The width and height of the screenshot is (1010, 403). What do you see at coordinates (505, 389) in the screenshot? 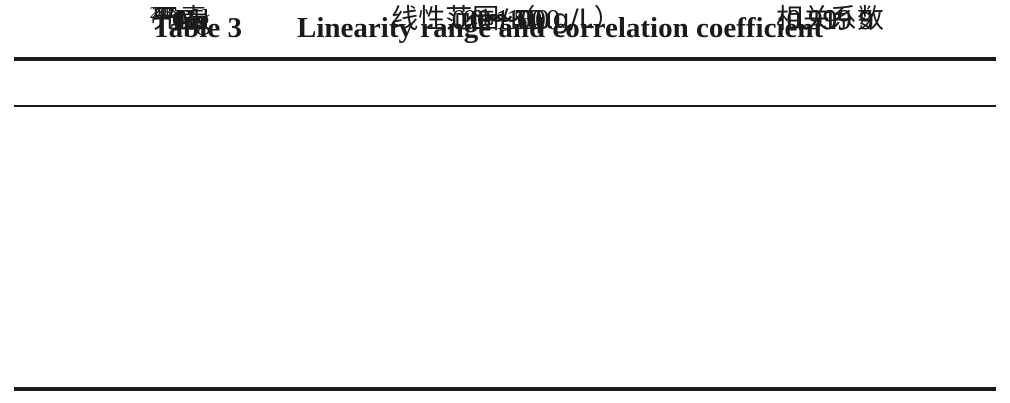
I see `bottom-rule` at bounding box center [505, 389].